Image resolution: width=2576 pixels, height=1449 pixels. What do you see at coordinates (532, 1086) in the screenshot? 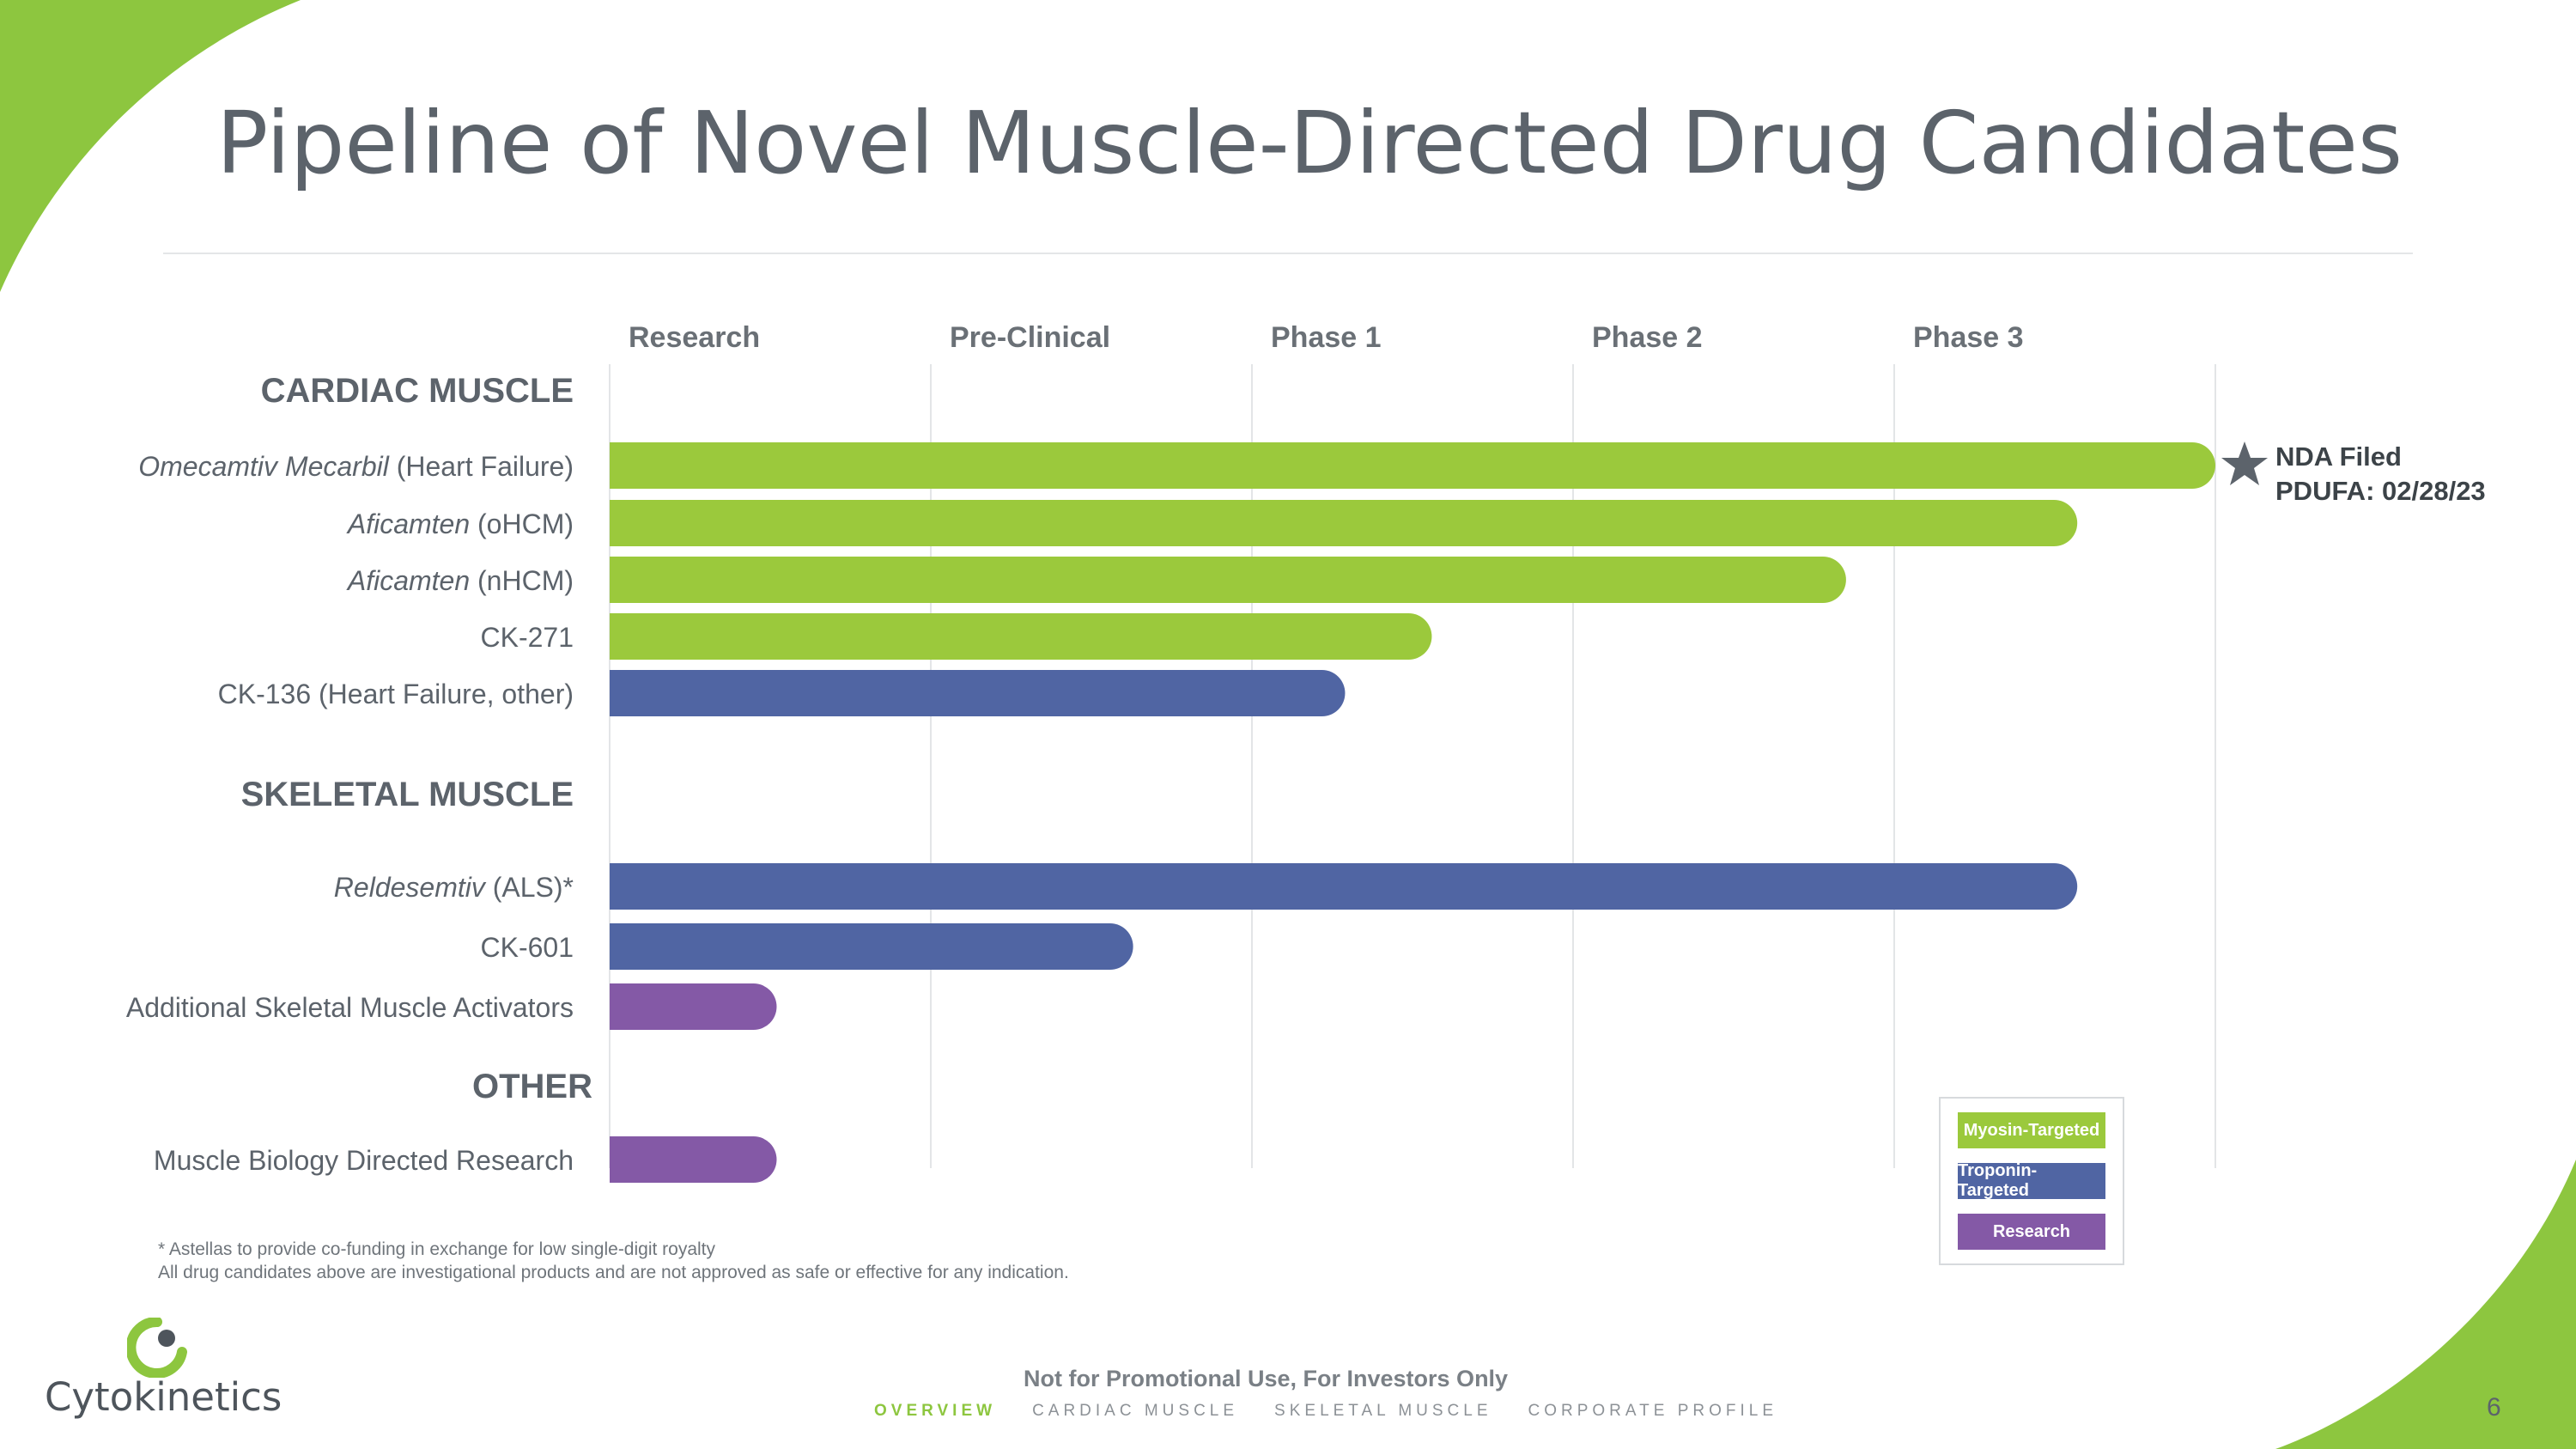
I see `group-header: OTHER` at bounding box center [532, 1086].